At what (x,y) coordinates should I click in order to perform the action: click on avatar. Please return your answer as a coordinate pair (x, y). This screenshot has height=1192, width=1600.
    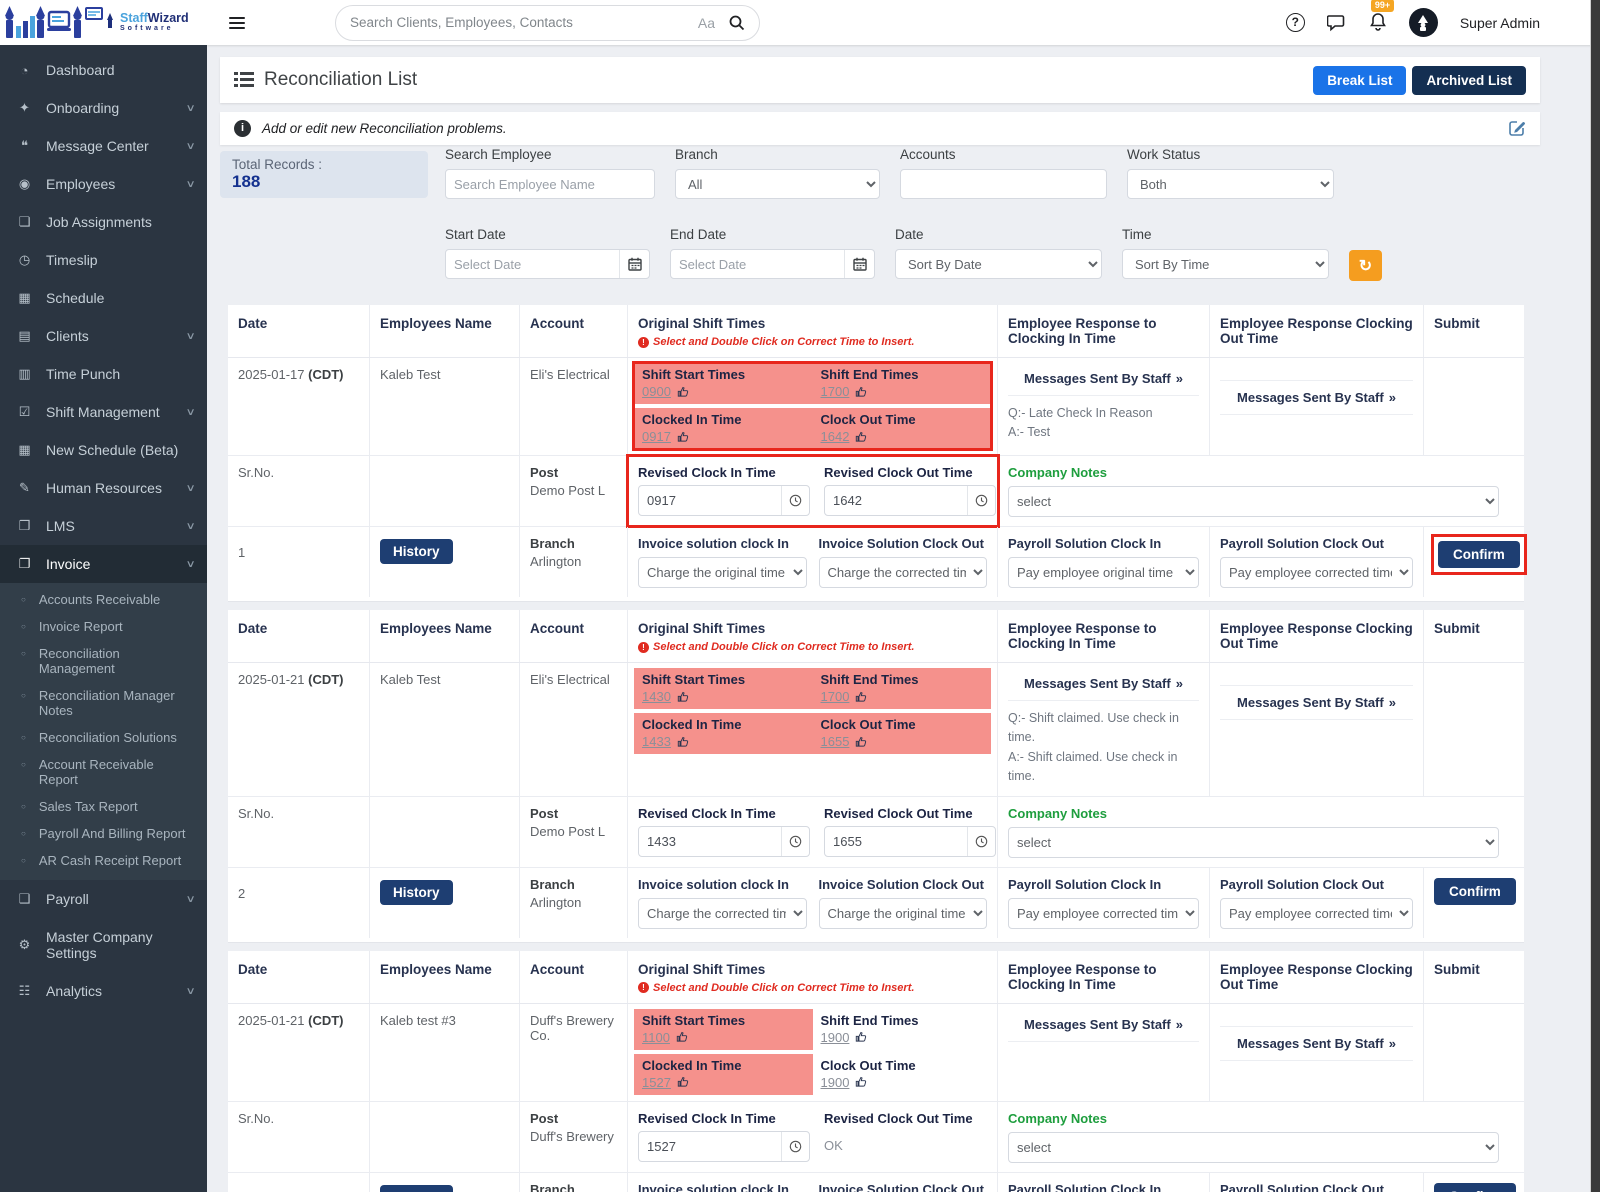
    Looking at the image, I should click on (1423, 22).